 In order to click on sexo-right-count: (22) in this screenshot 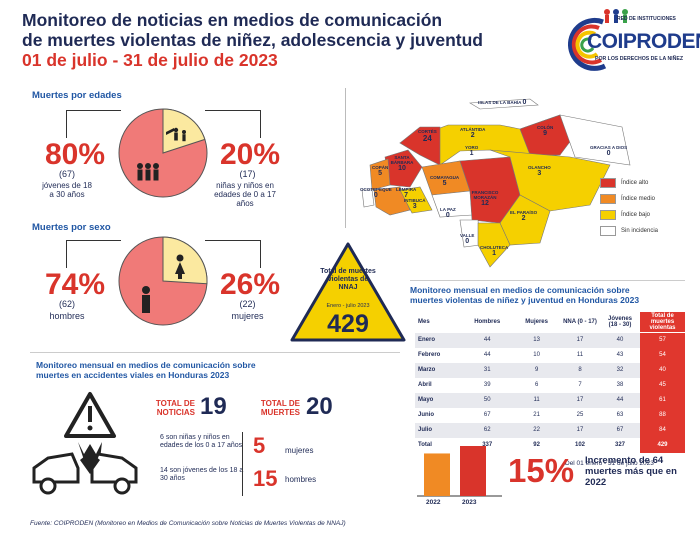, I will do `click(247, 304)`.